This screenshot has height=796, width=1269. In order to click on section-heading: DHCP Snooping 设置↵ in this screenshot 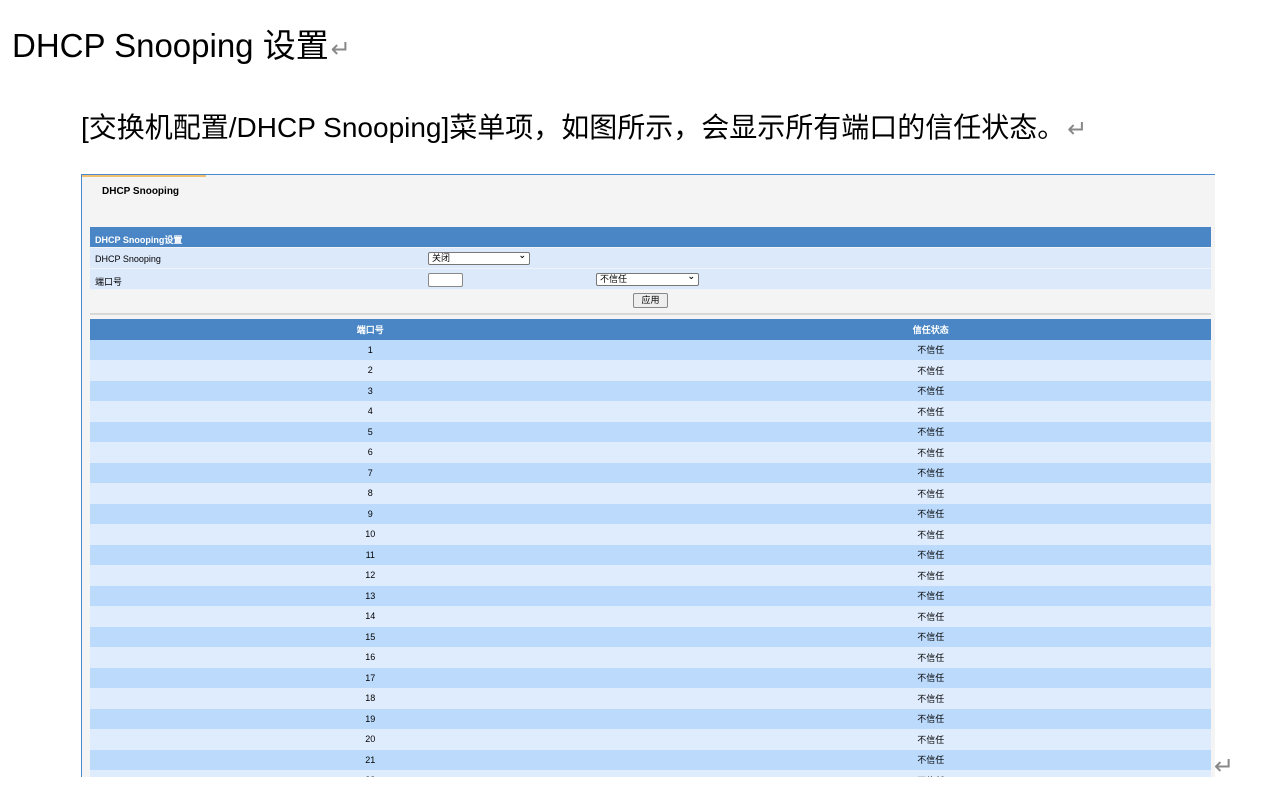, I will do `click(181, 48)`.